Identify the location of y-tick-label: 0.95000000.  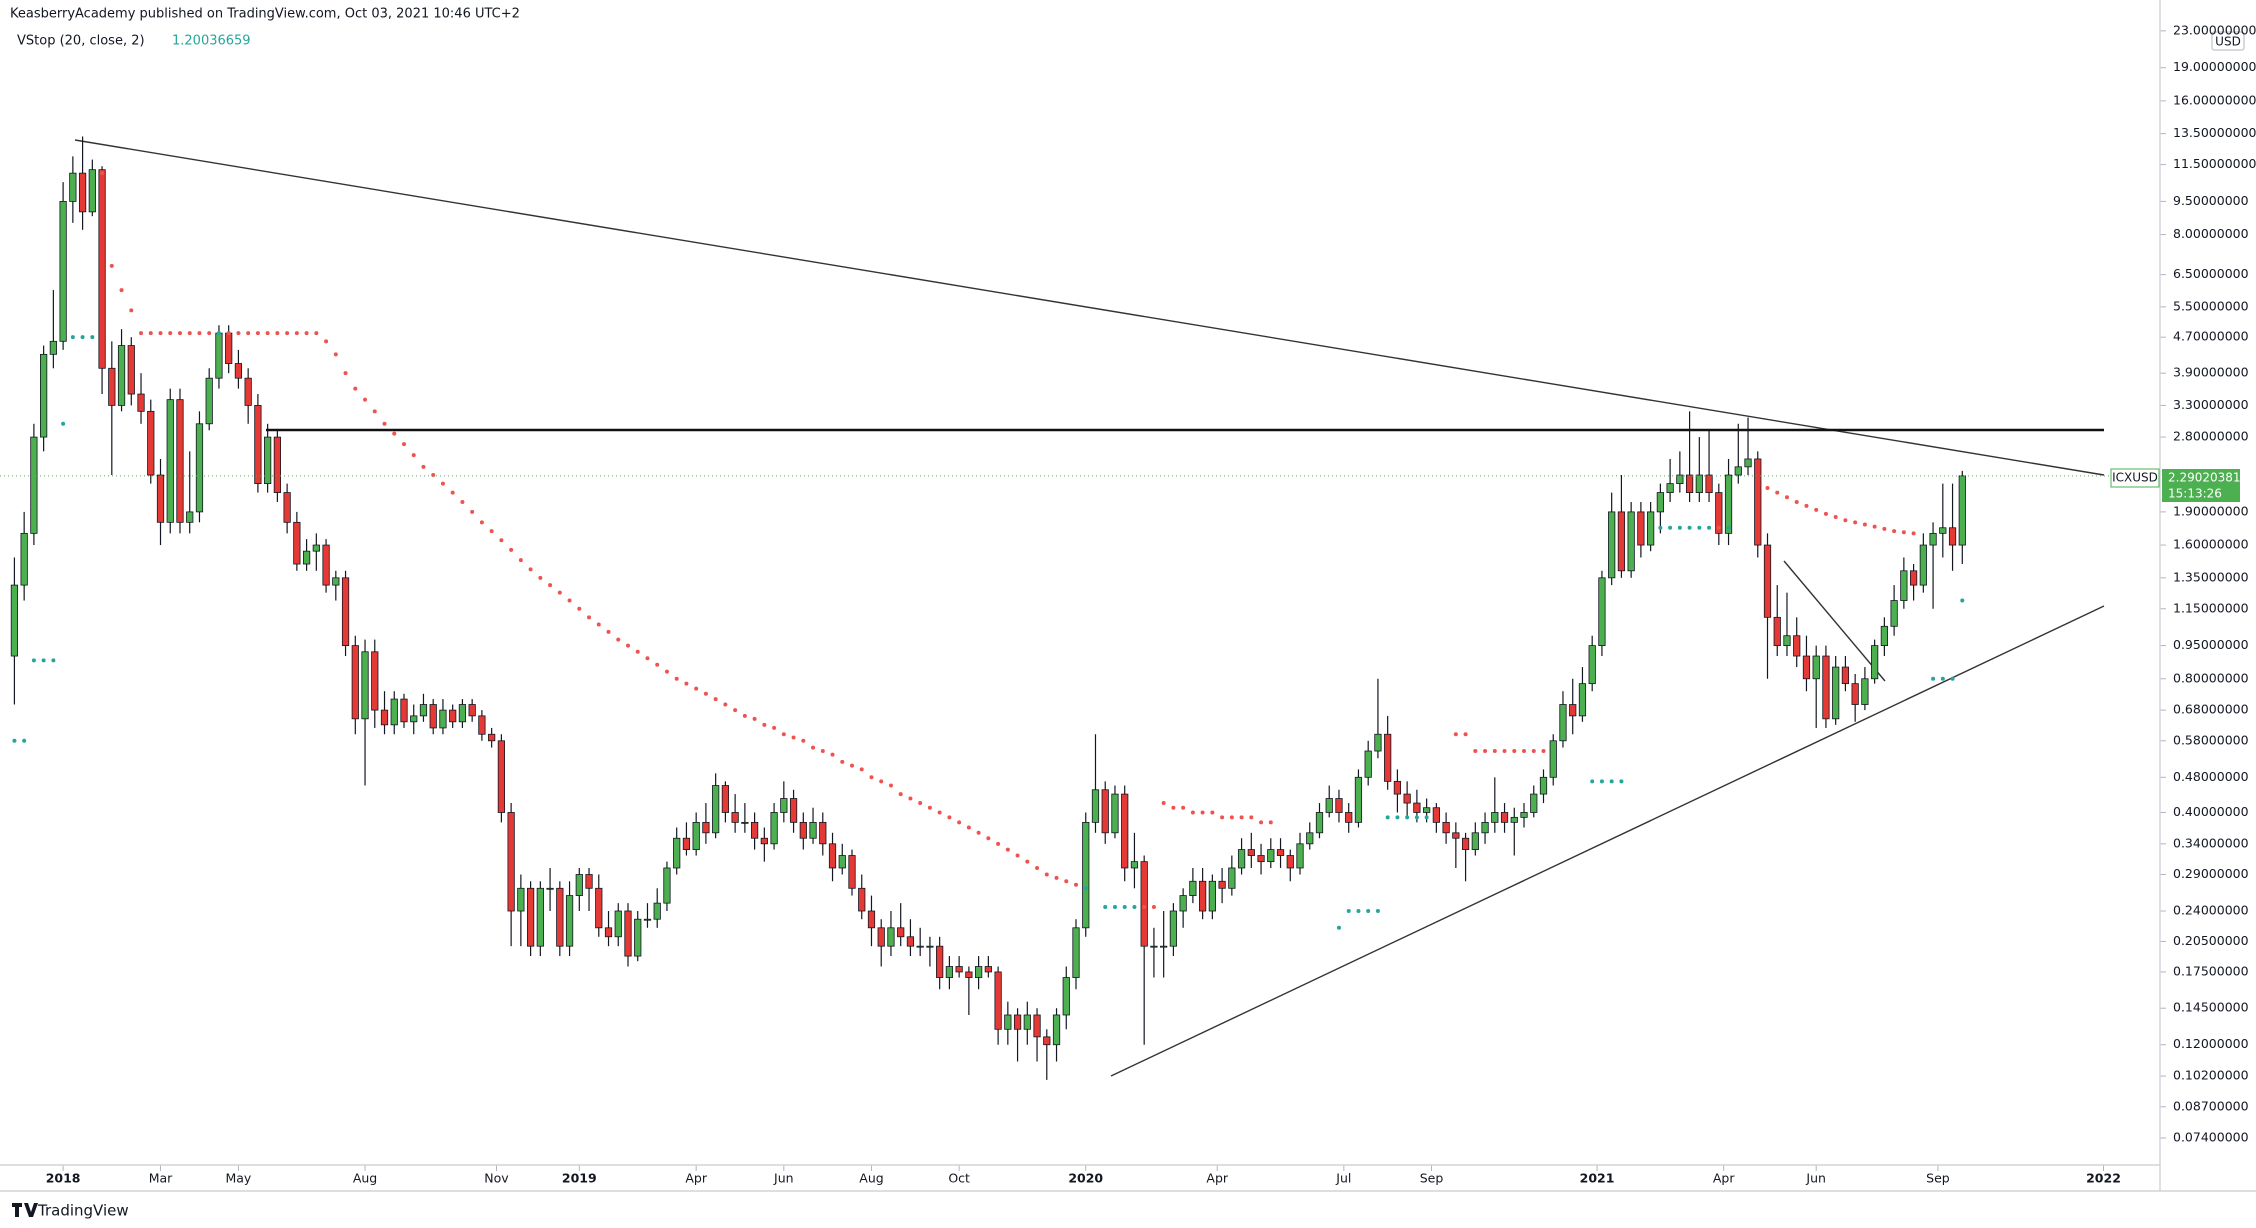
(2211, 644).